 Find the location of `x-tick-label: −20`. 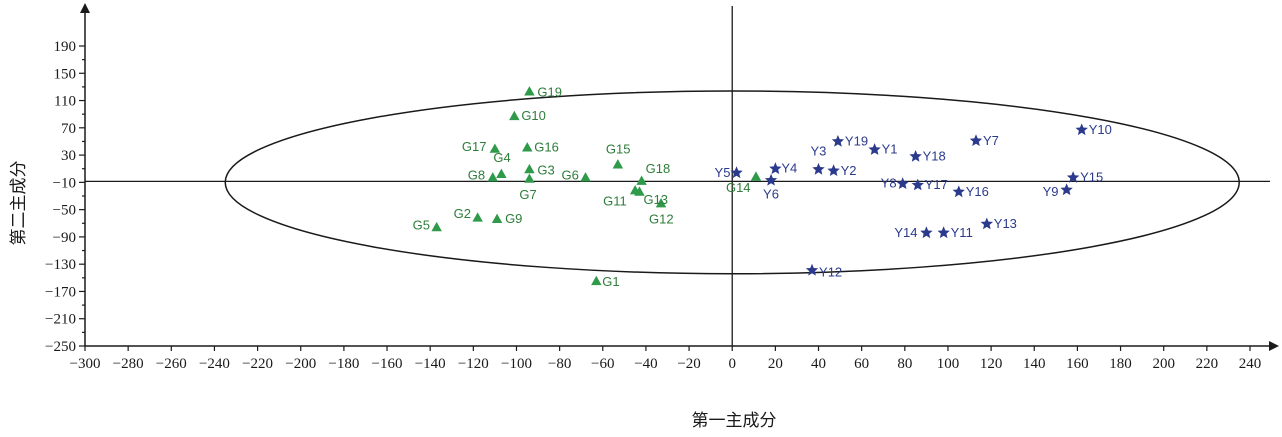

x-tick-label: −20 is located at coordinates (688, 364).